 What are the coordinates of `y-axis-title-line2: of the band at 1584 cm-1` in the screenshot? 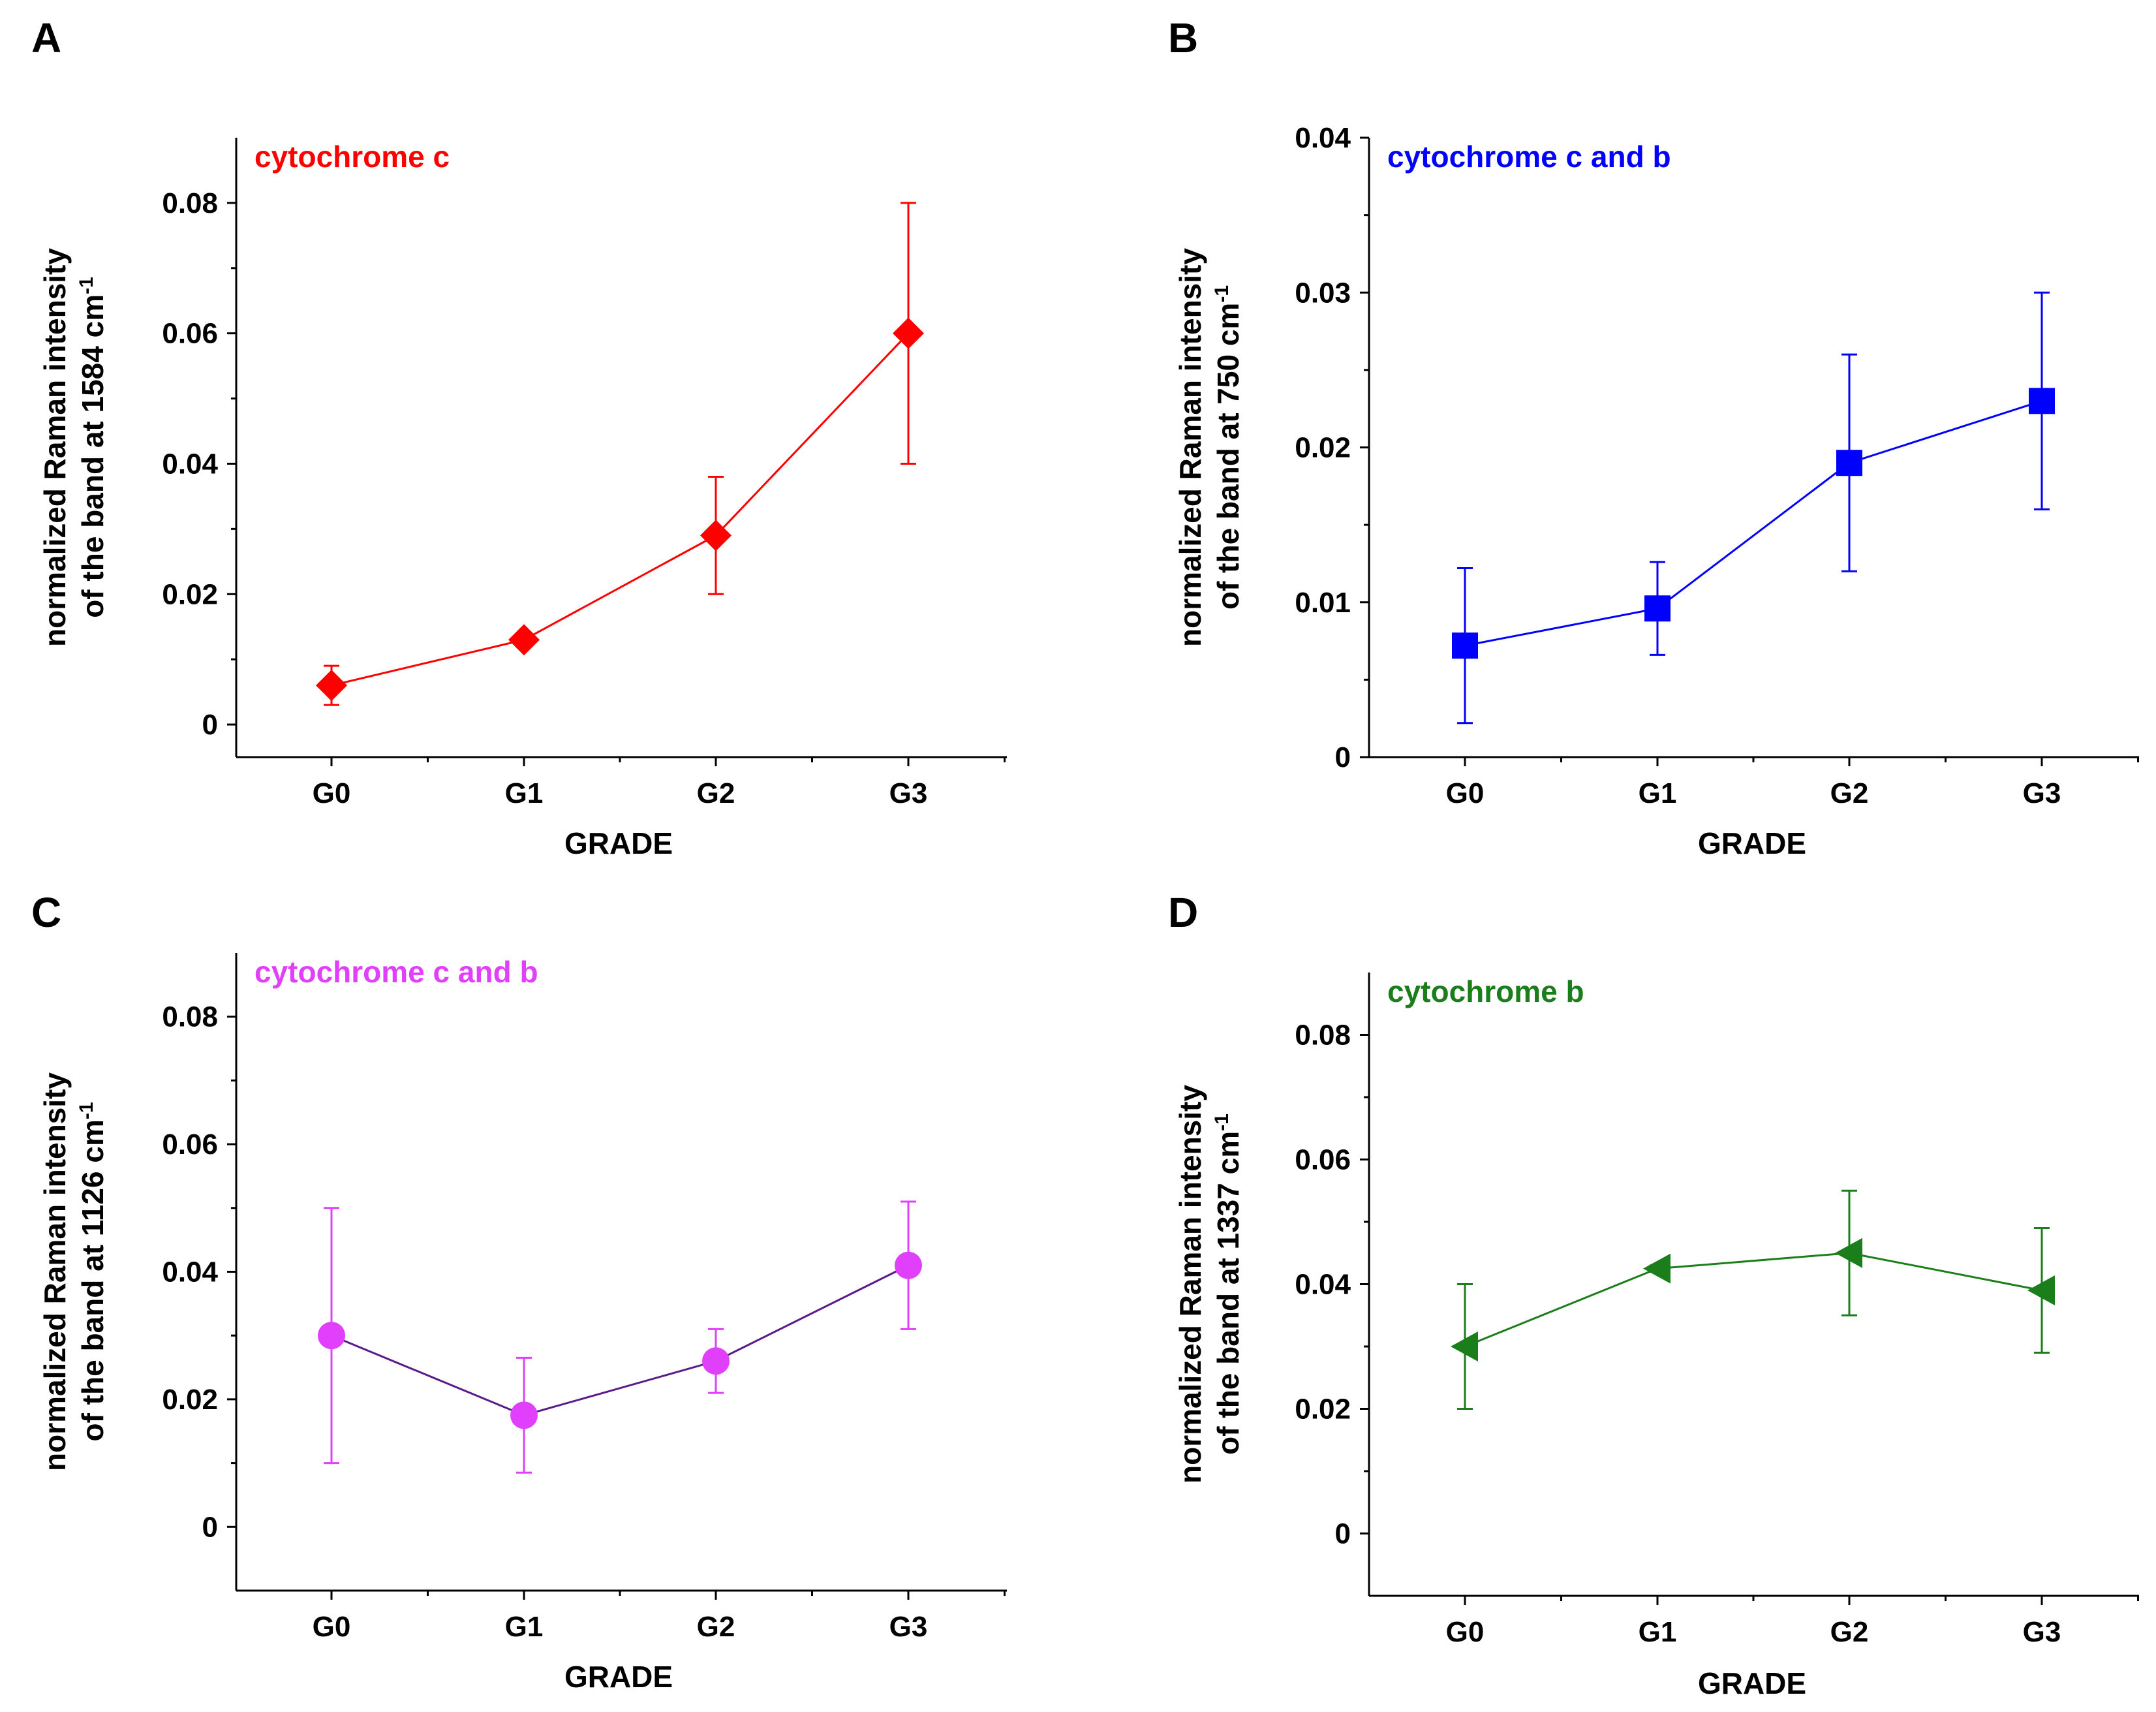 It's located at (93, 448).